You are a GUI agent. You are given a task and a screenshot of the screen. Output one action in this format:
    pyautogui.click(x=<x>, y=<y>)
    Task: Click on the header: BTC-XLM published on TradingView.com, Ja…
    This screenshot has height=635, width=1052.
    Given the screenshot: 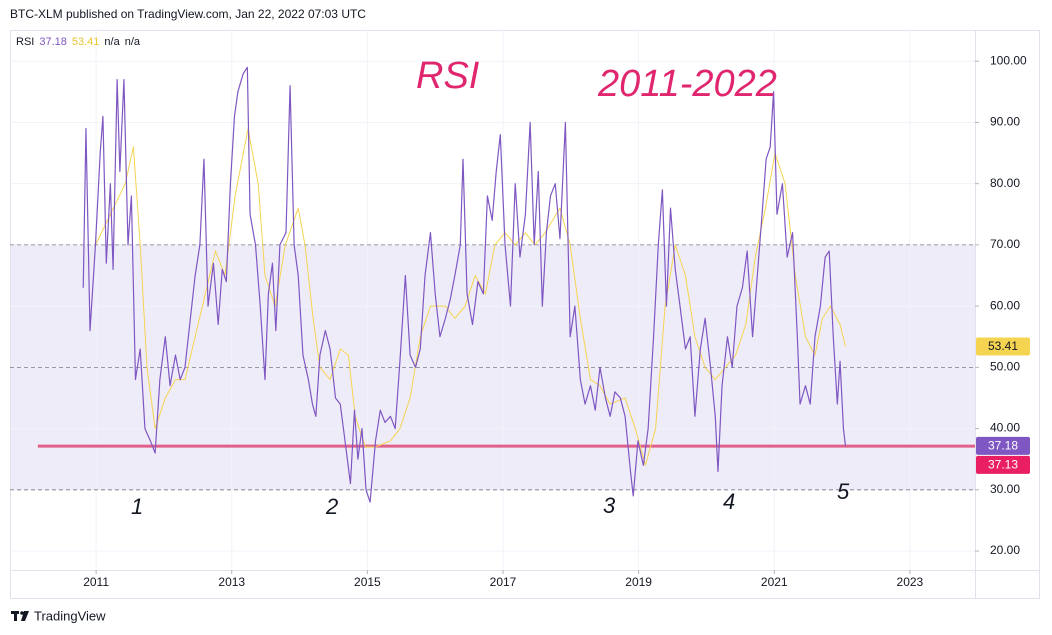 What is the action you would take?
    pyautogui.click(x=188, y=14)
    